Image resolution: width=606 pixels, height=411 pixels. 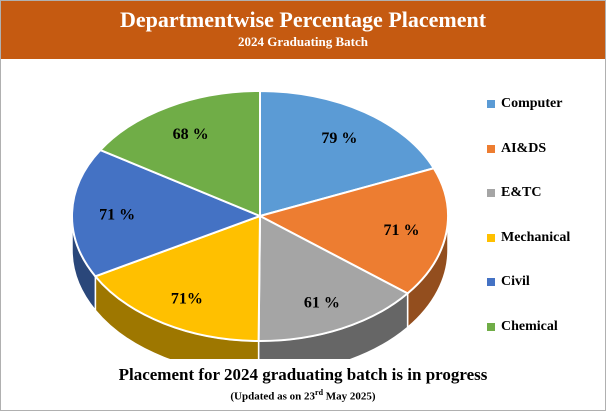 What do you see at coordinates (322, 303) in the screenshot?
I see `data-label-e-tc: 61 %` at bounding box center [322, 303].